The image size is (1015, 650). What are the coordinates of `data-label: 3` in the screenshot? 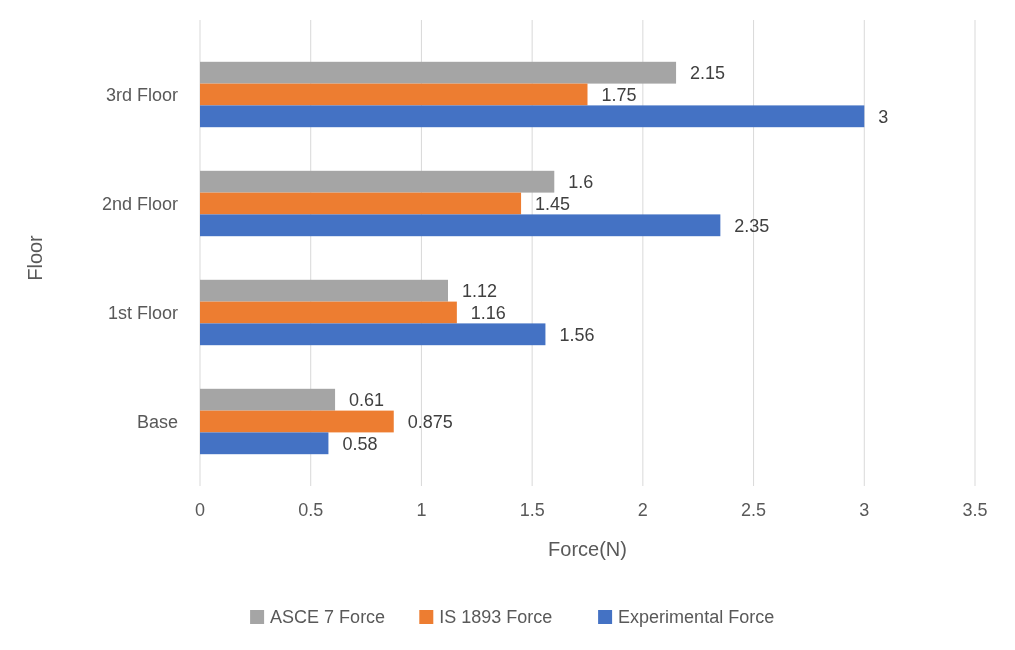 It's located at (883, 116).